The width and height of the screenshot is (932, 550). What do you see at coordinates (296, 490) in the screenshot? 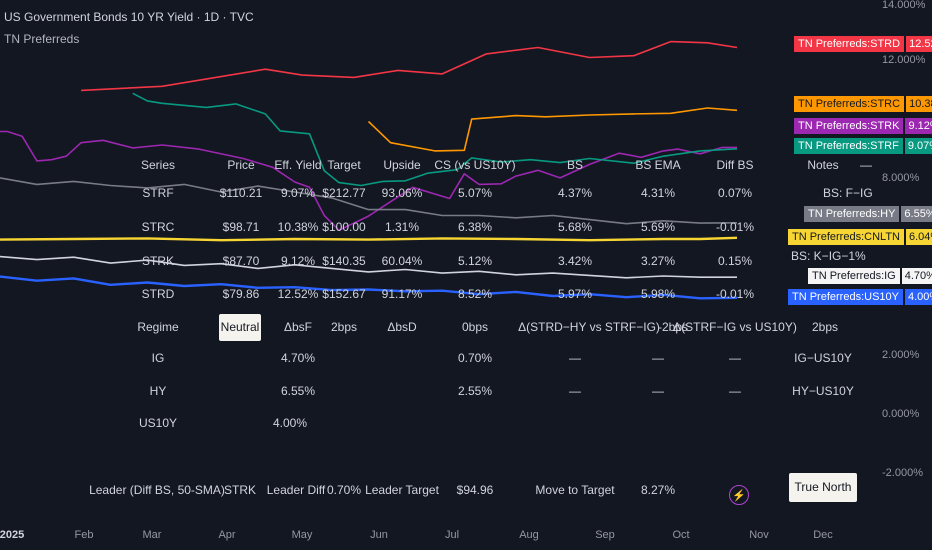
I see `leader-diff-label: Leader Diff` at bounding box center [296, 490].